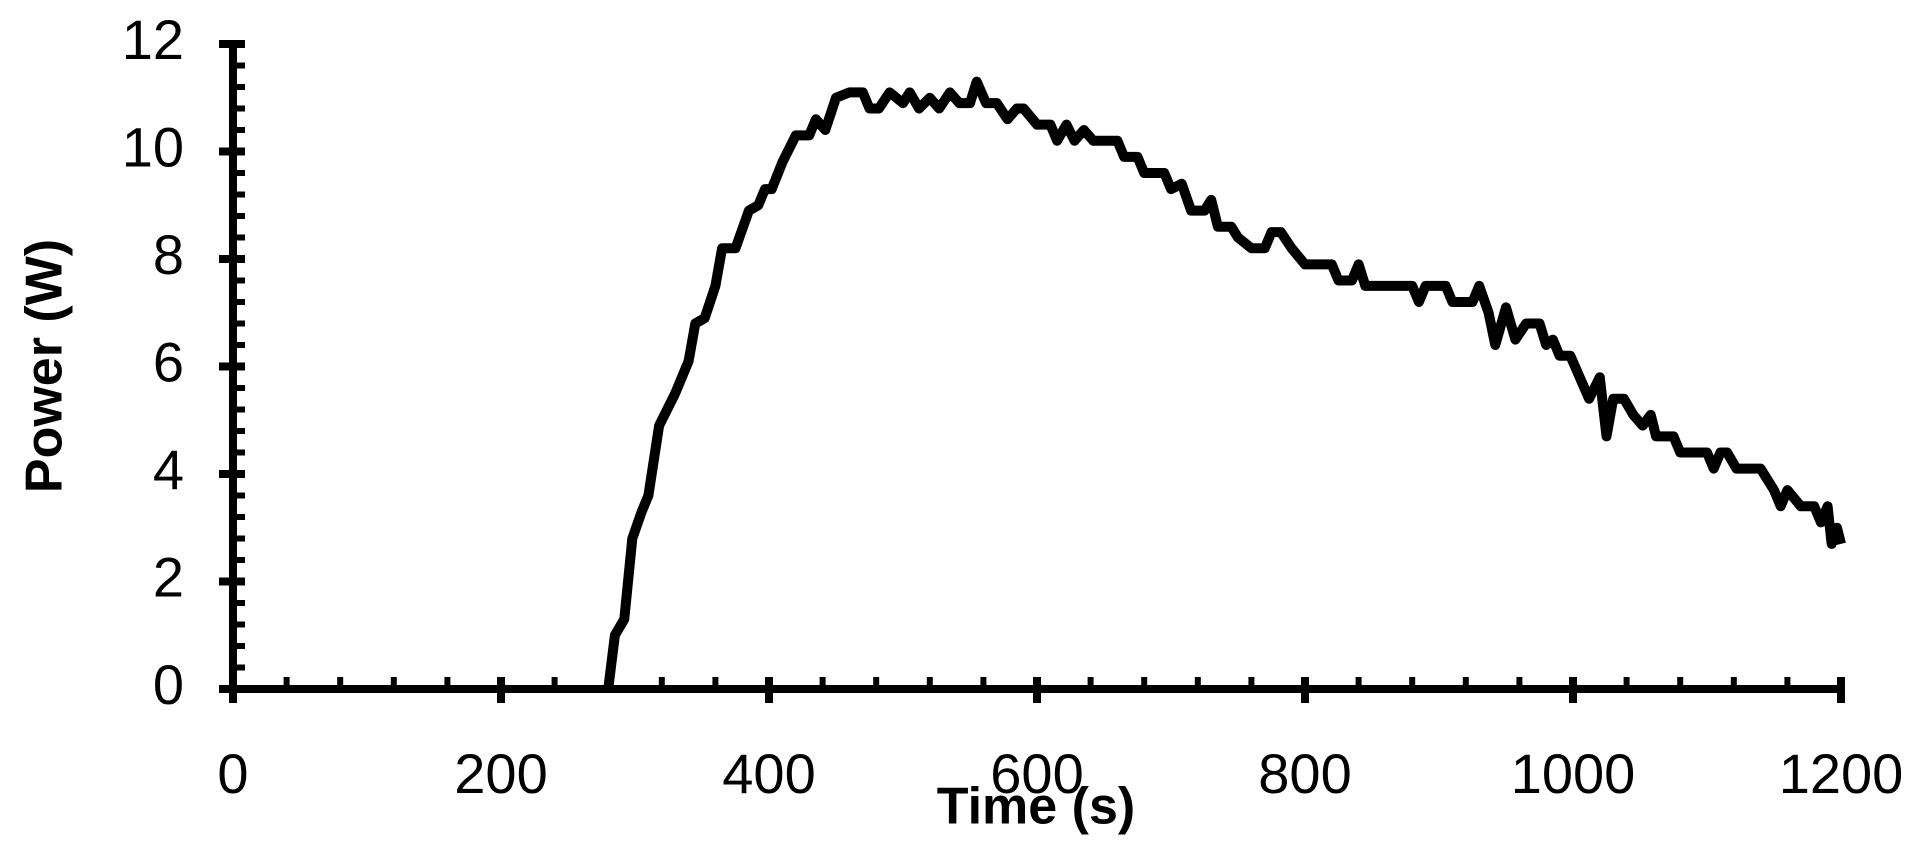 Image resolution: width=1922 pixels, height=860 pixels. I want to click on x-axis-label: Time (s), so click(1036, 807).